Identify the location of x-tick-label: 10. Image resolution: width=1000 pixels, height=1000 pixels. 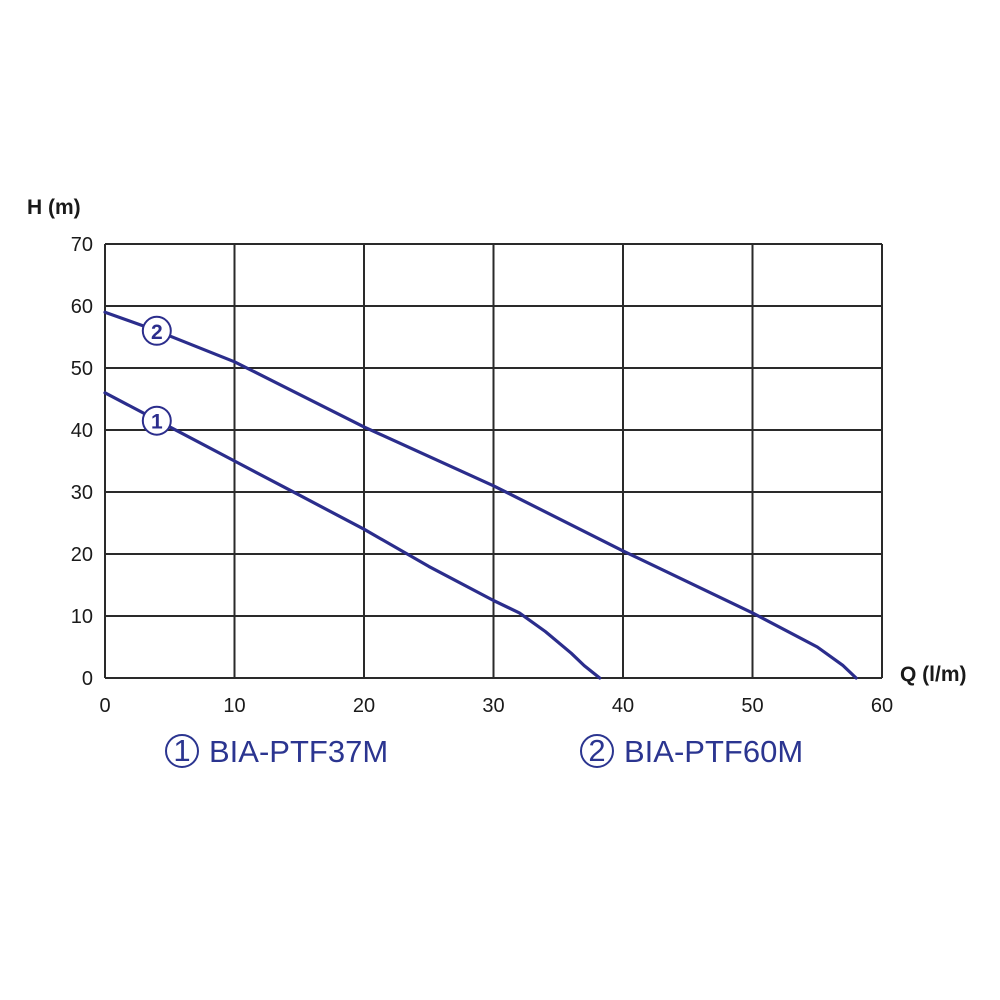
(234, 706).